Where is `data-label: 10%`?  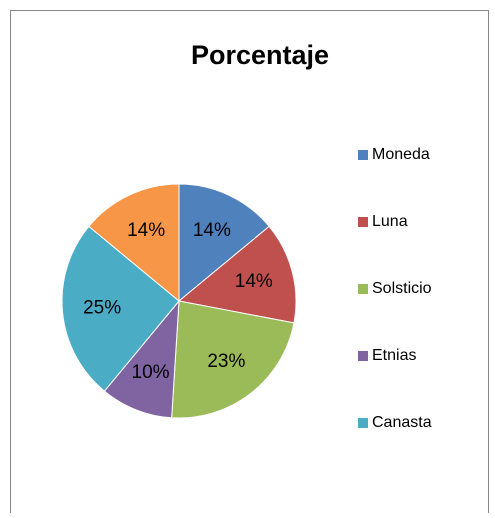
data-label: 10% is located at coordinates (151, 372).